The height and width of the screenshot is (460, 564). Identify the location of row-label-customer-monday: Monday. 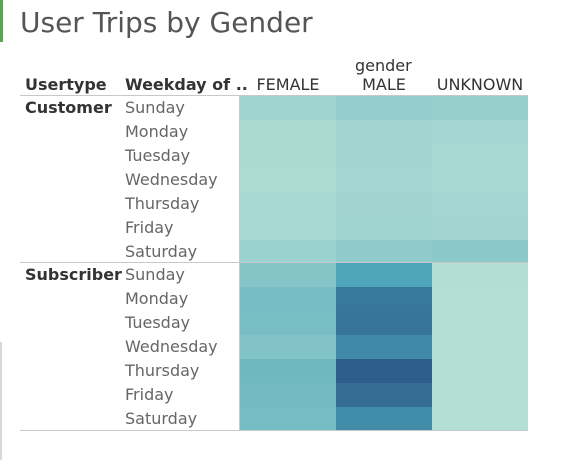
(157, 131).